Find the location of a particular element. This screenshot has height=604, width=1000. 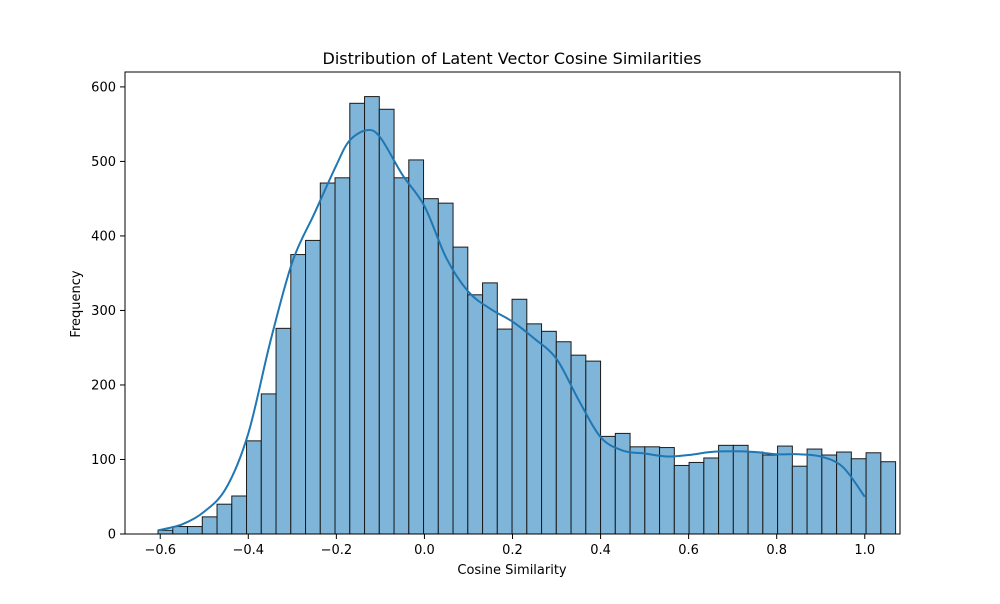

x-tick-label: 0.4 is located at coordinates (600, 550).